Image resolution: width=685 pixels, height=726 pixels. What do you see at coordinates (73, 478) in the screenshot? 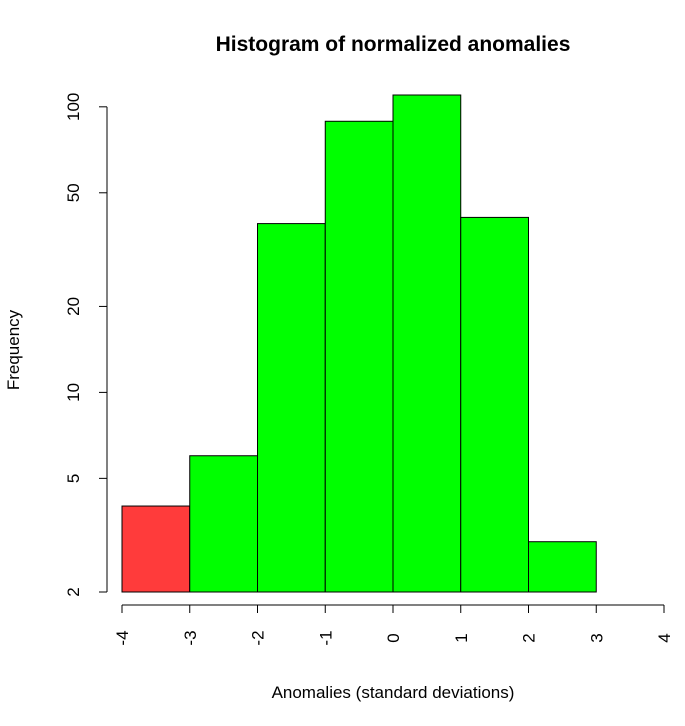
I see `y-tick-label-1: 5` at bounding box center [73, 478].